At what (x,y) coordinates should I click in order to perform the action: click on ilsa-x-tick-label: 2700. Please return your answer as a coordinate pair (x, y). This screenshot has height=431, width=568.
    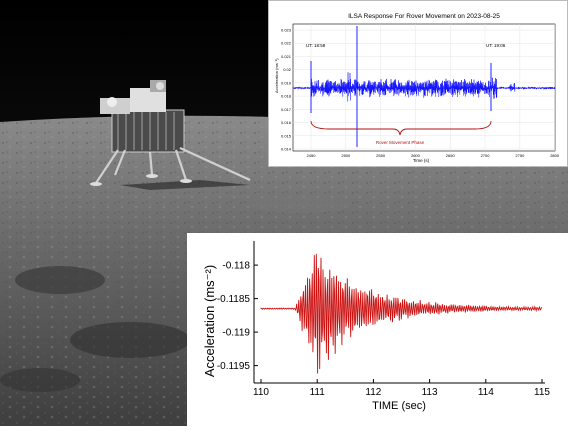
    Looking at the image, I should click on (486, 155).